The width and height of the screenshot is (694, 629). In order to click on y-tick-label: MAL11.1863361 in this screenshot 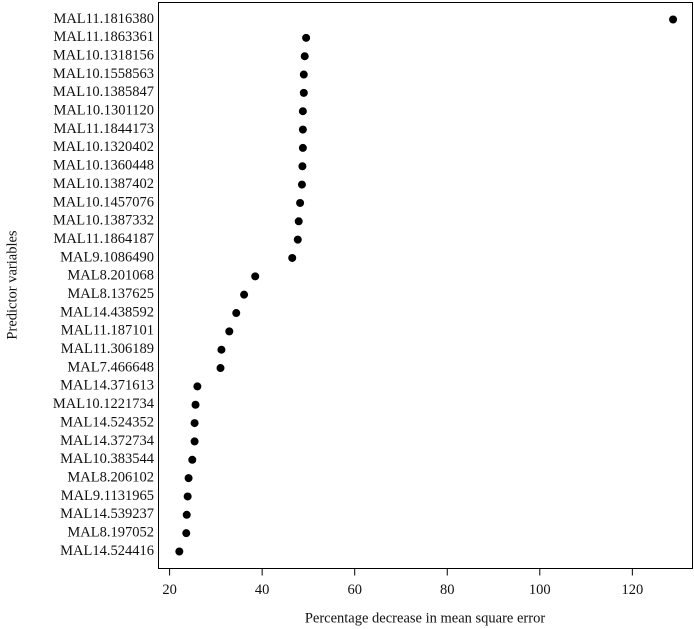, I will do `click(103, 37)`.